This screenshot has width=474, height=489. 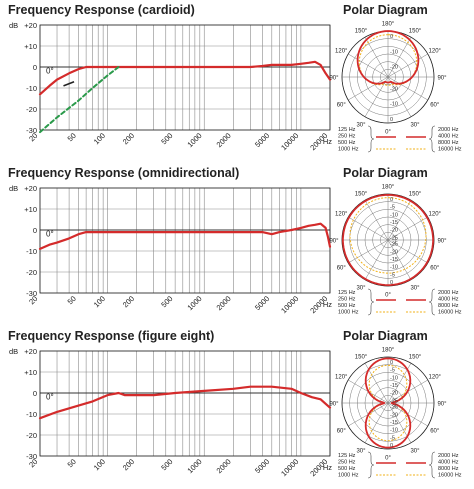 What do you see at coordinates (347, 130) in the screenshot?
I see `legend-frequency-left: 125 Hz` at bounding box center [347, 130].